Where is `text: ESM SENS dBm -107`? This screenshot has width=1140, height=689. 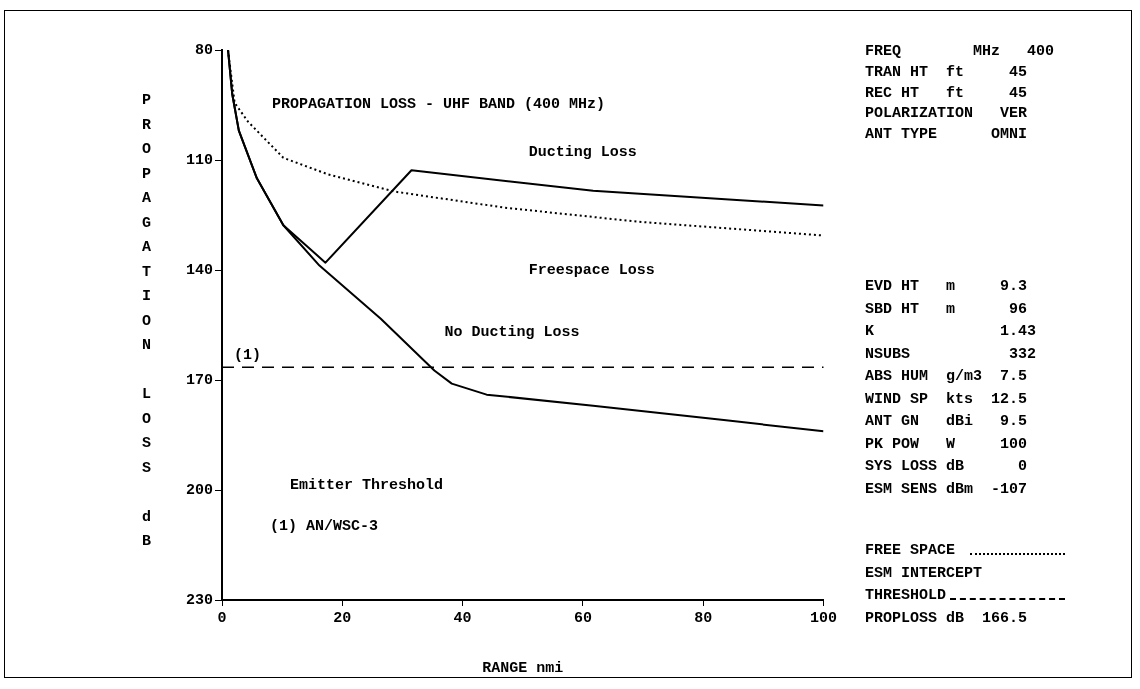 text: ESM SENS dBm -107 is located at coordinates (946, 489).